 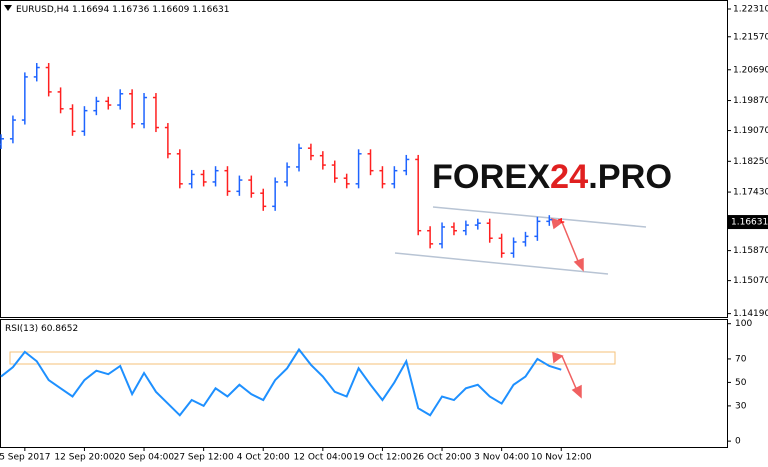 What do you see at coordinates (750, 314) in the screenshot?
I see `y-tick-label: 1.14190` at bounding box center [750, 314].